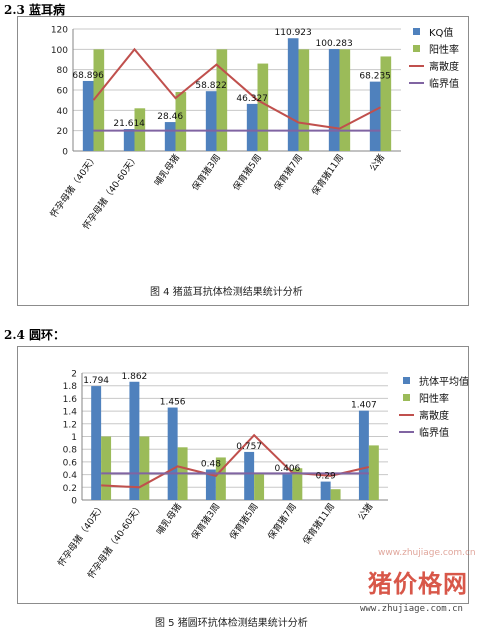  What do you see at coordinates (441, 32) in the screenshot?
I see `legend-label: KQ值` at bounding box center [441, 32].